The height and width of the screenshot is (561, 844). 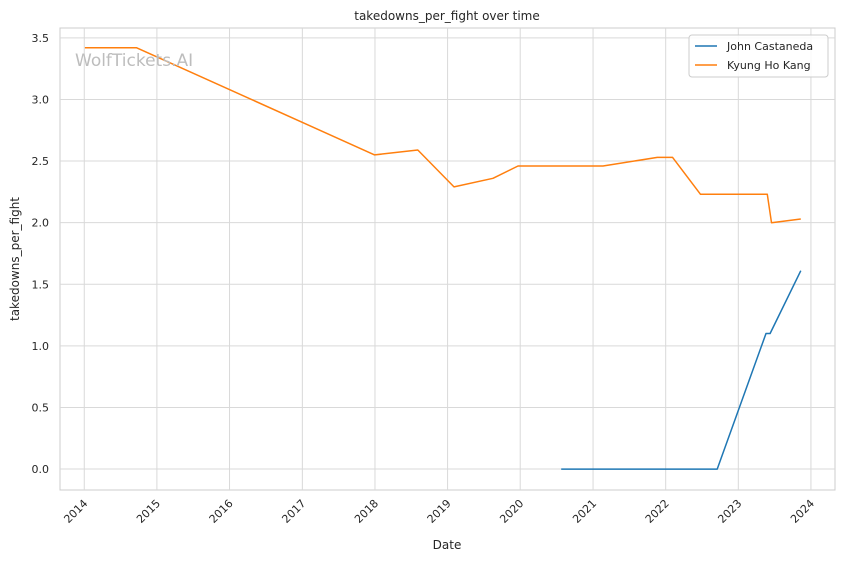 What do you see at coordinates (802, 511) in the screenshot?
I see `x-tick-label: 2024` at bounding box center [802, 511].